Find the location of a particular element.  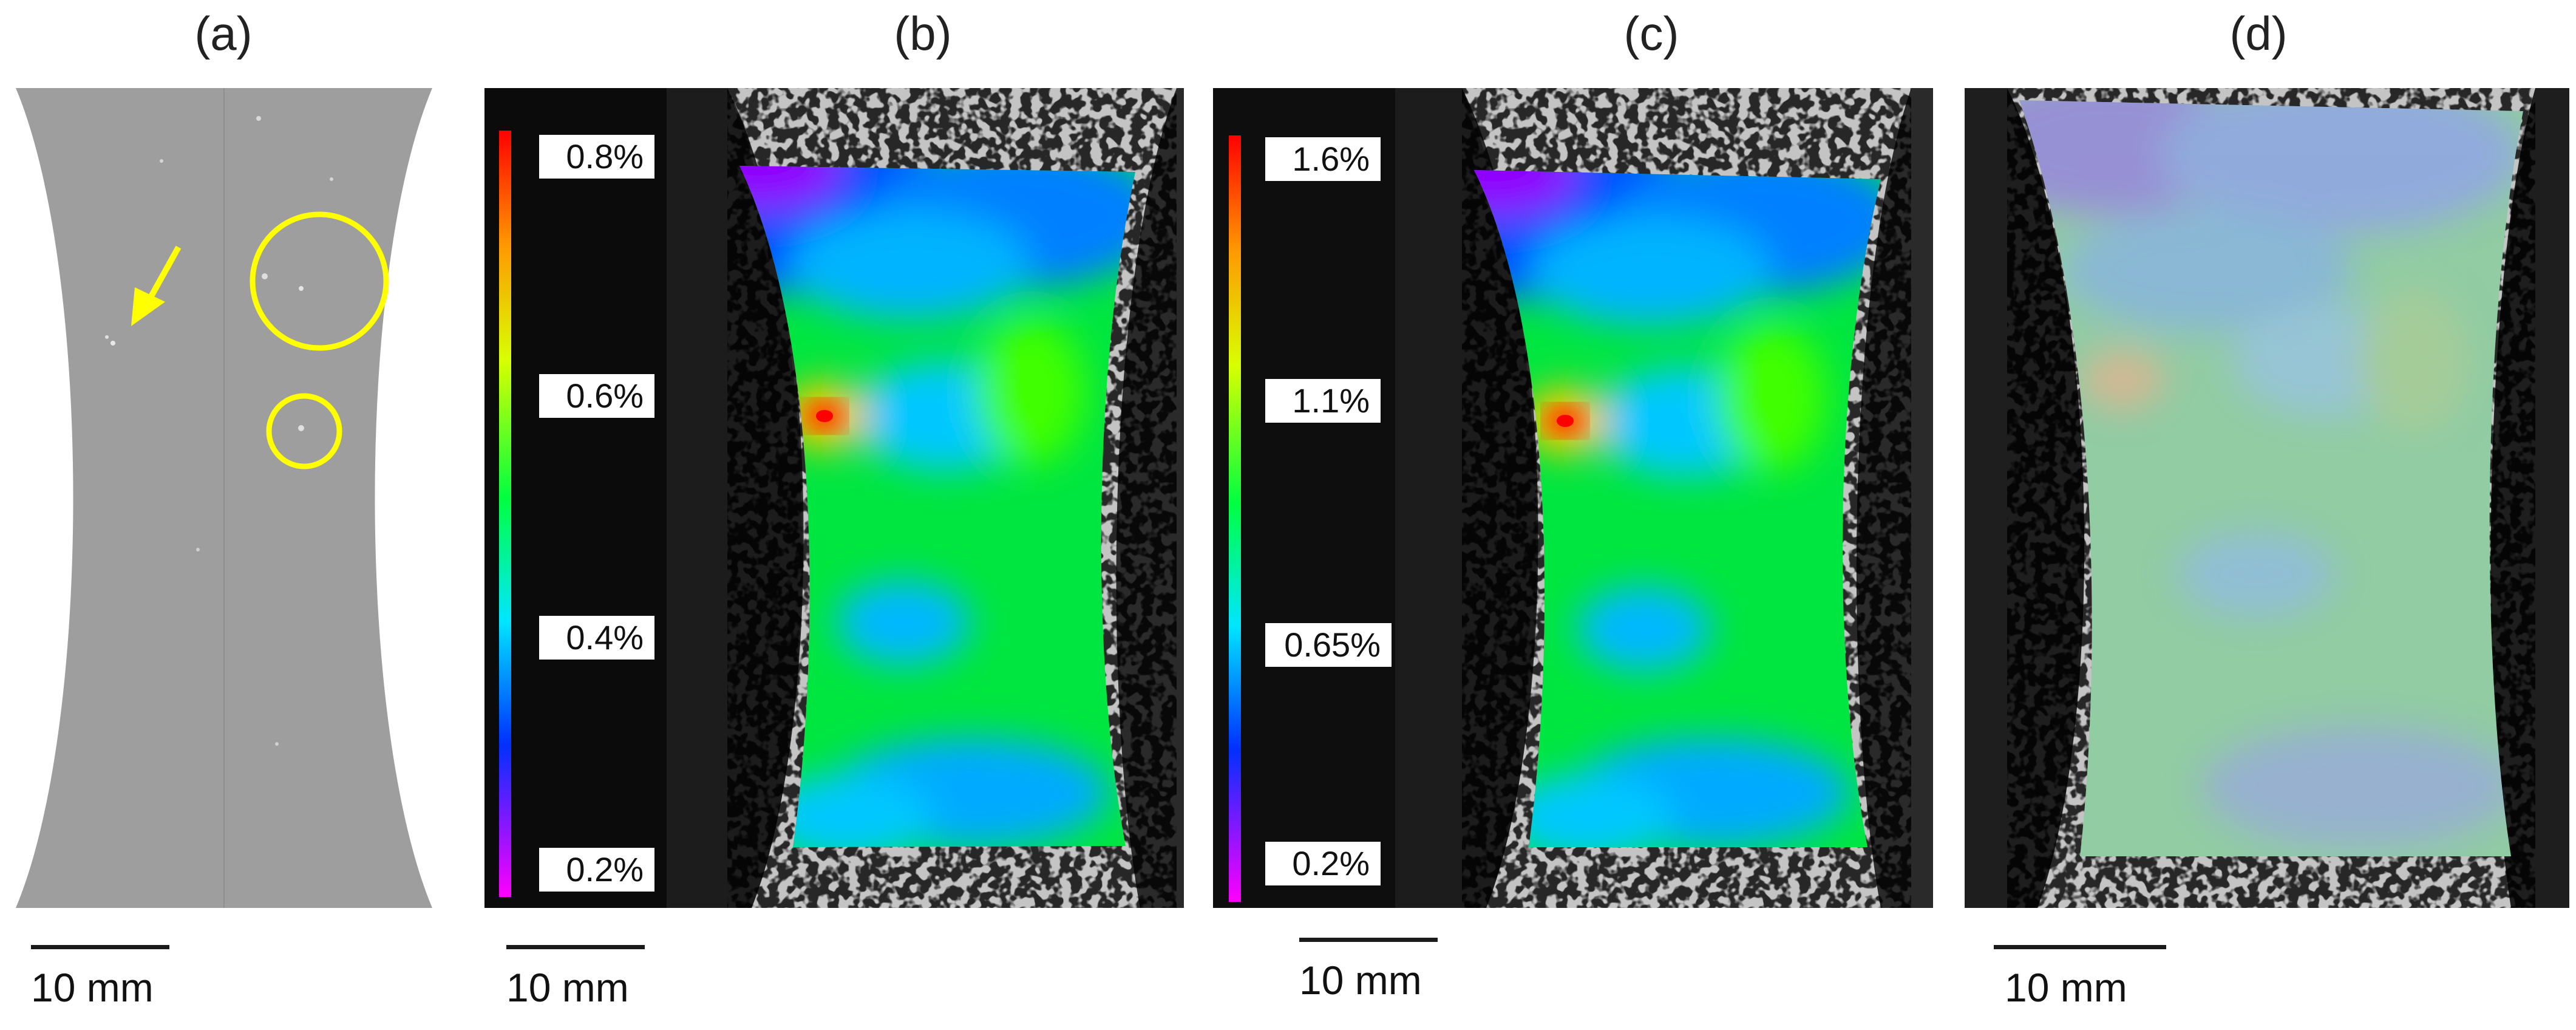

annotation-arrow is located at coordinates (156, 285).